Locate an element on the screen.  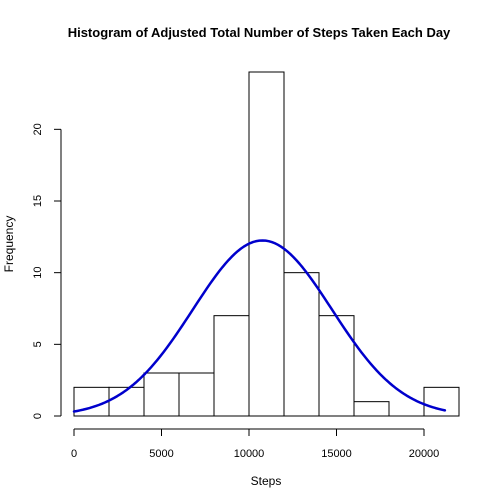
y-tick-label: 20 is located at coordinates (38, 129).